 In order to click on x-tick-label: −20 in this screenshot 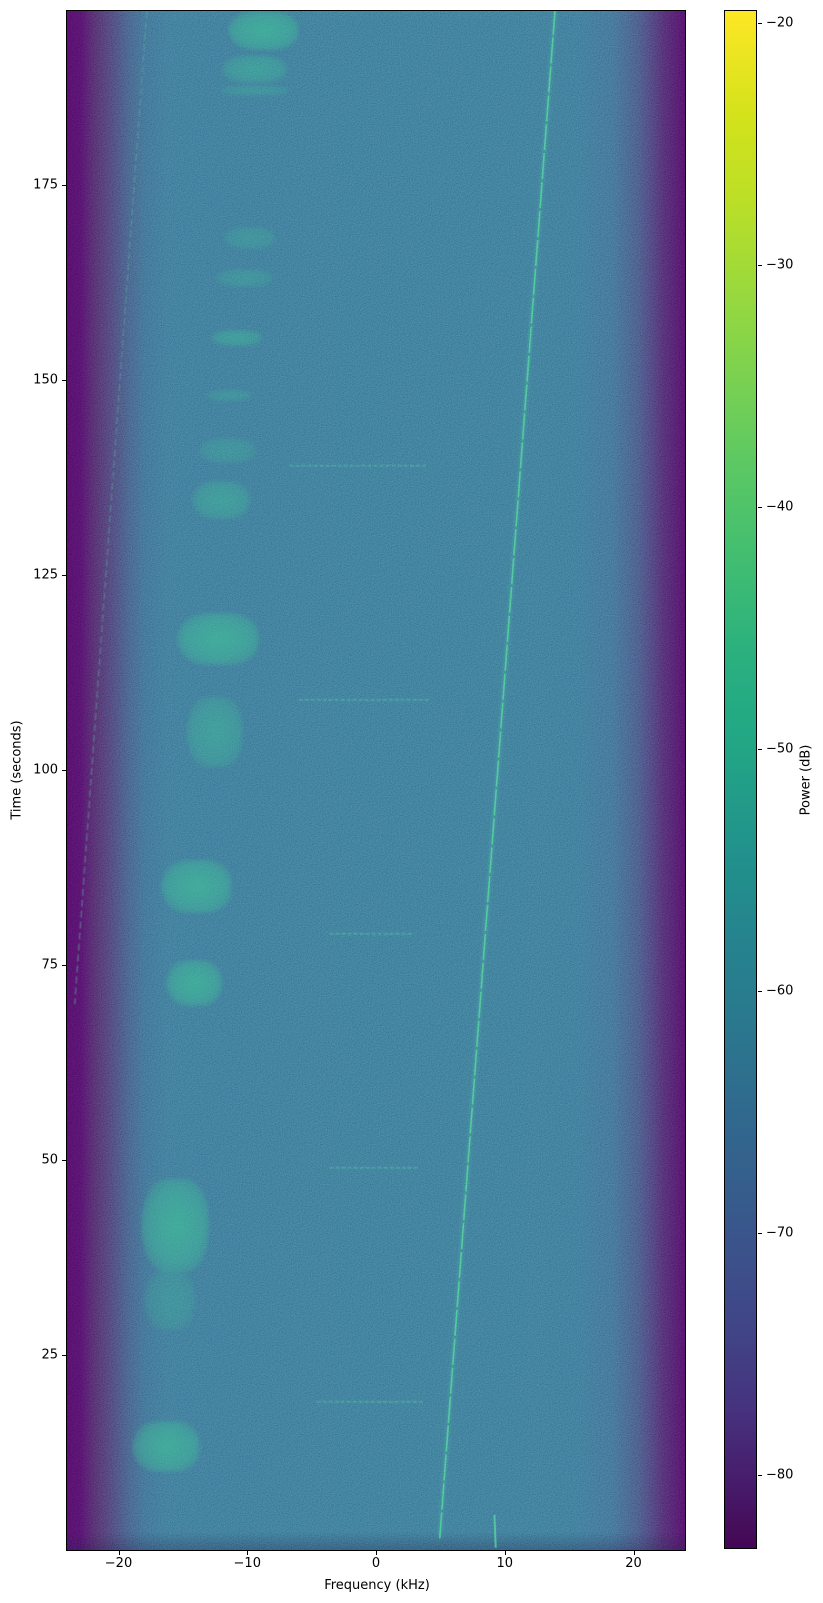, I will do `click(118, 1563)`.